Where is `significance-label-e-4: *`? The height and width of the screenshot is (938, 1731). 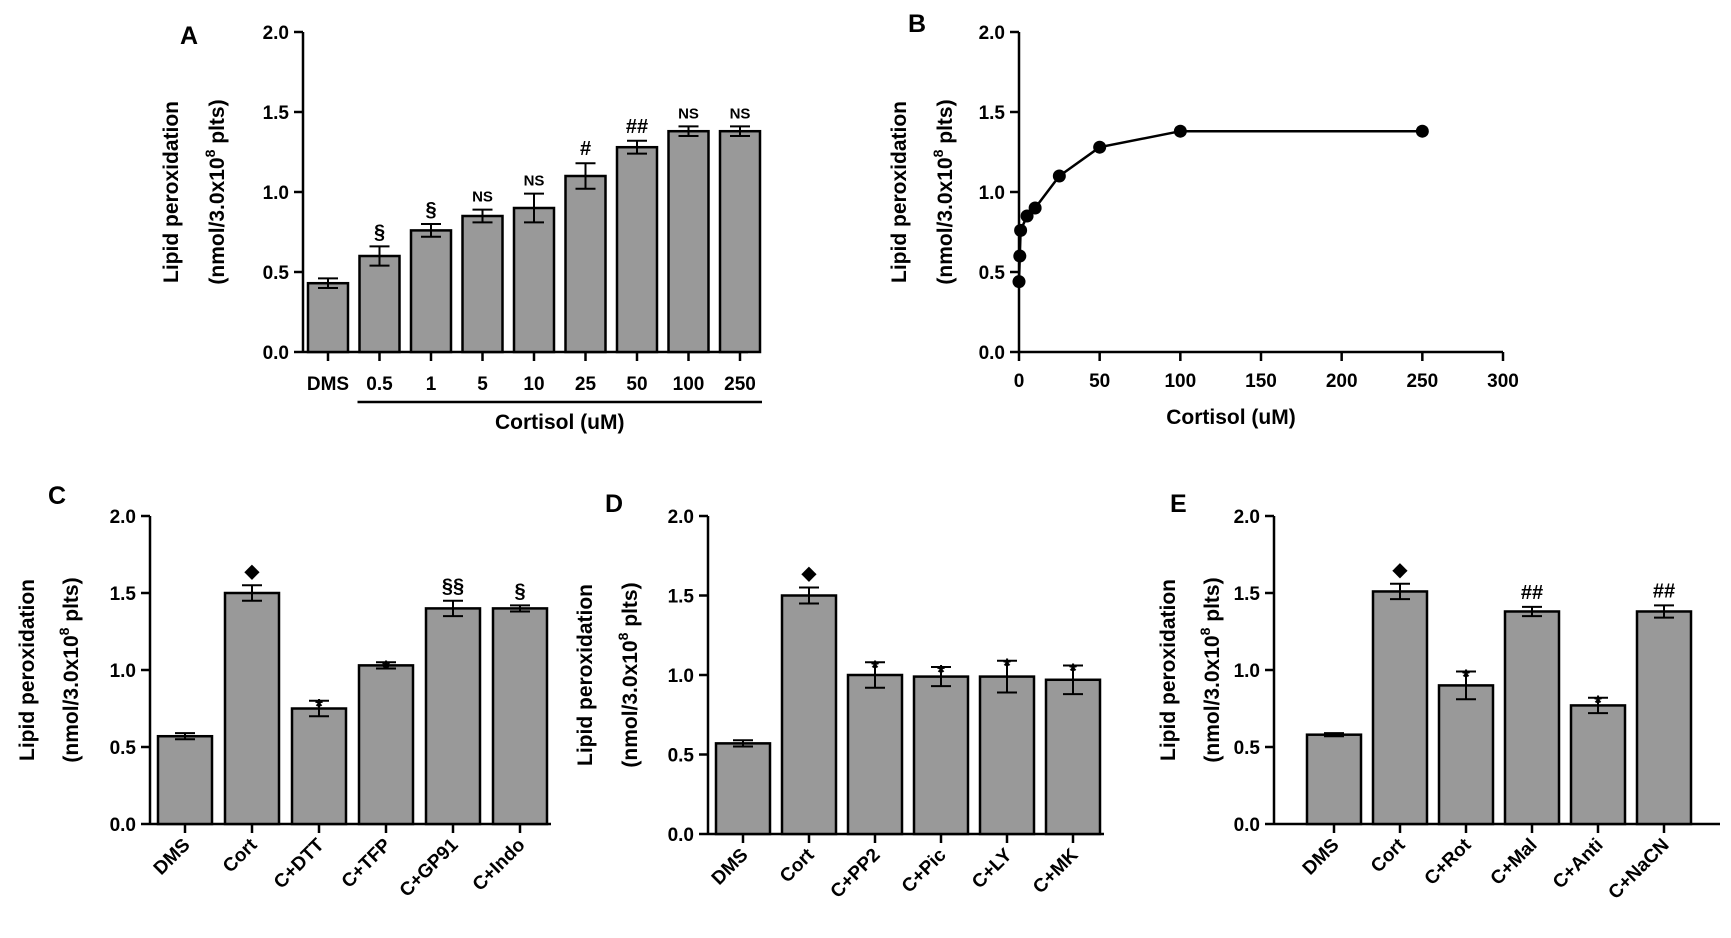 significance-label-e-4: * is located at coordinates (1598, 704).